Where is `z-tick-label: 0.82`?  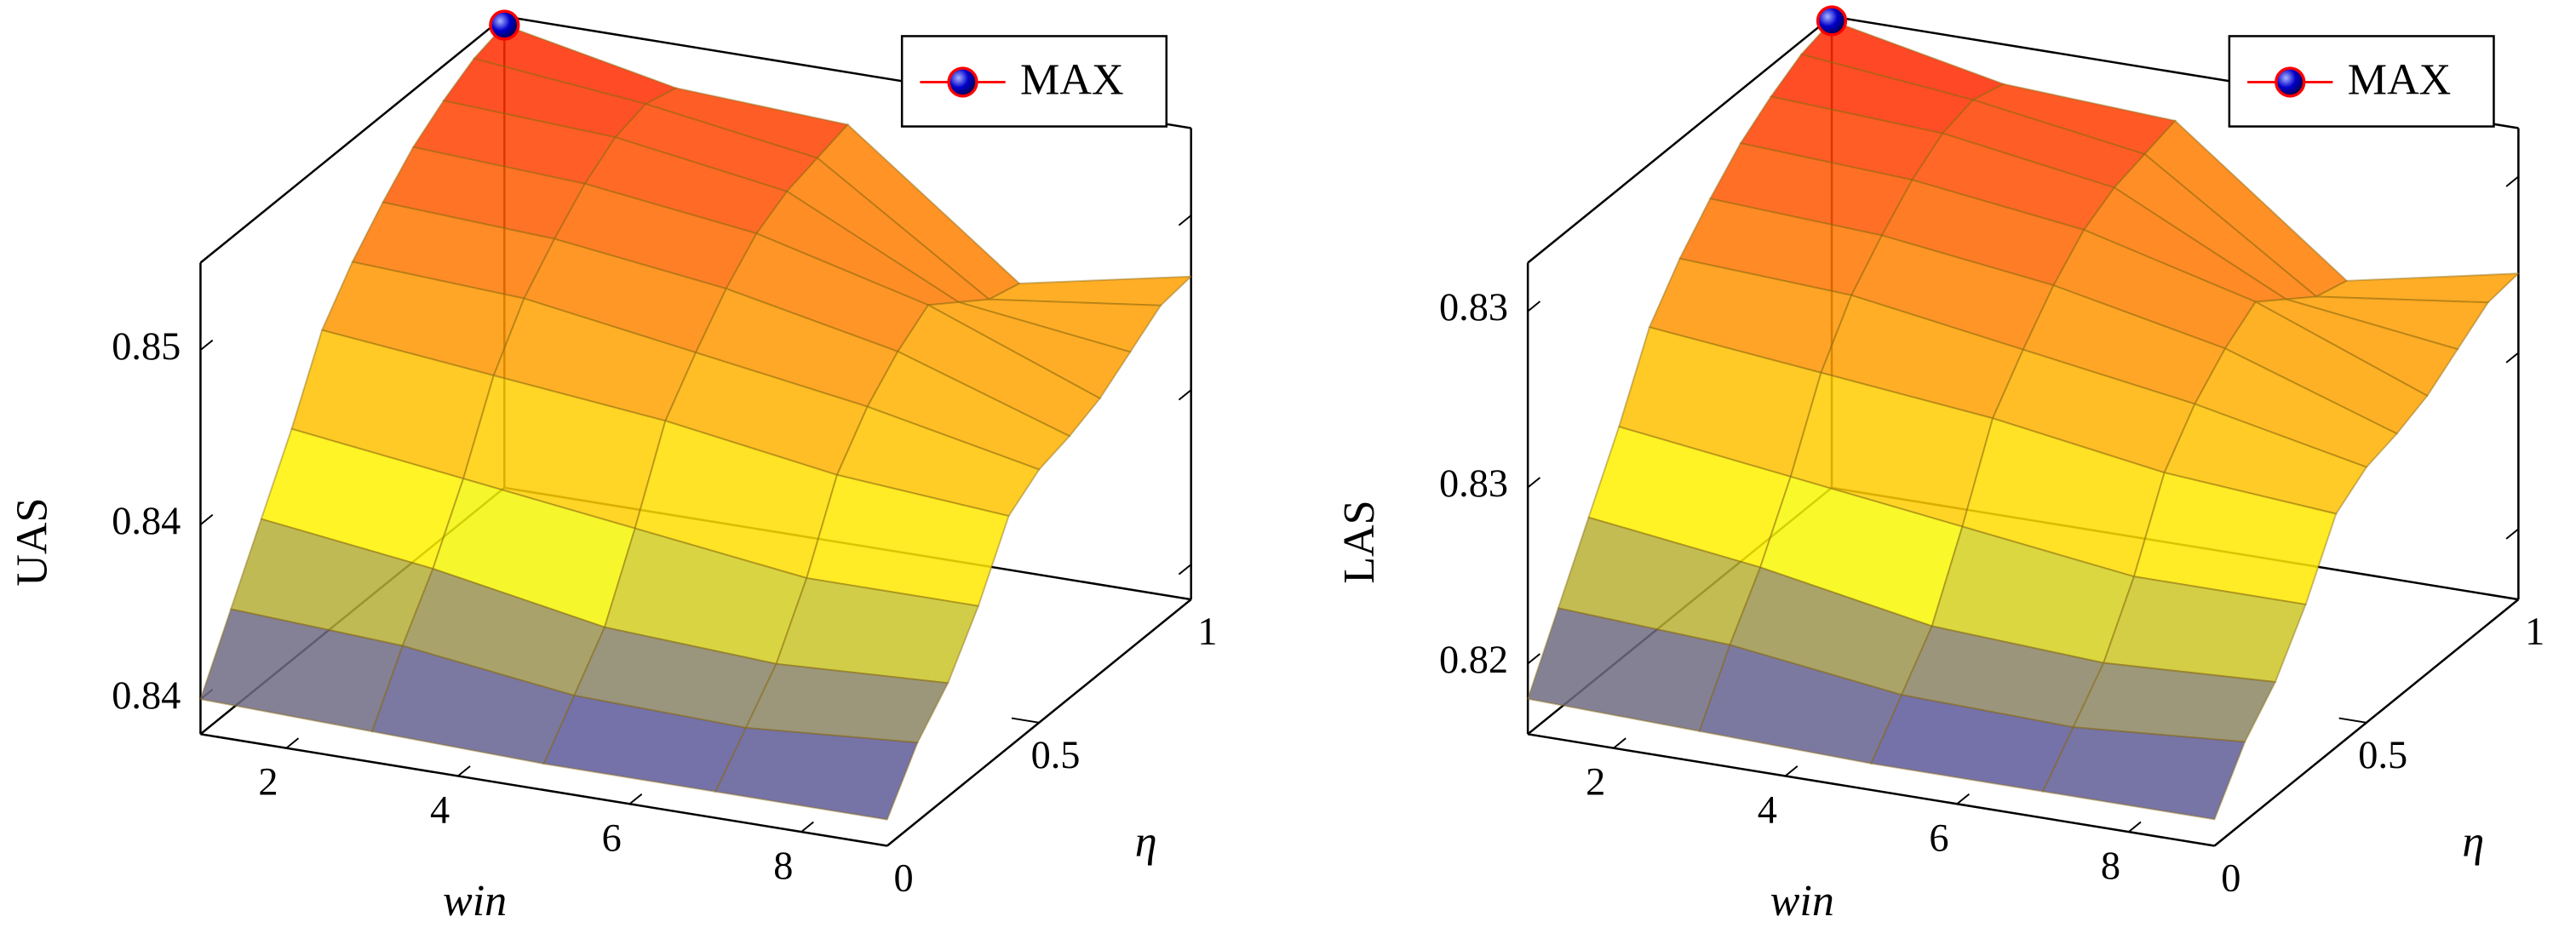
z-tick-label: 0.82 is located at coordinates (1473, 660).